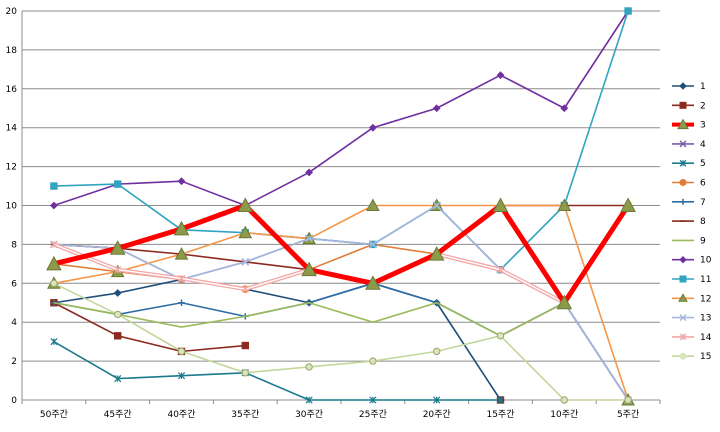  What do you see at coordinates (14, 401) in the screenshot?
I see `y-tick-label: 0` at bounding box center [14, 401].